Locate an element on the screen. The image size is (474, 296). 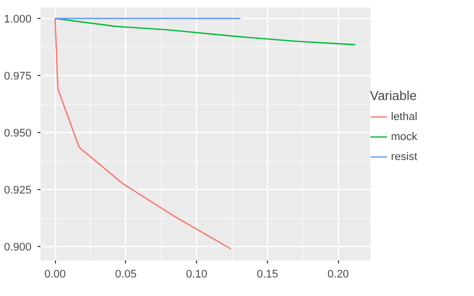
x-tick-label: 0.15 is located at coordinates (267, 274).